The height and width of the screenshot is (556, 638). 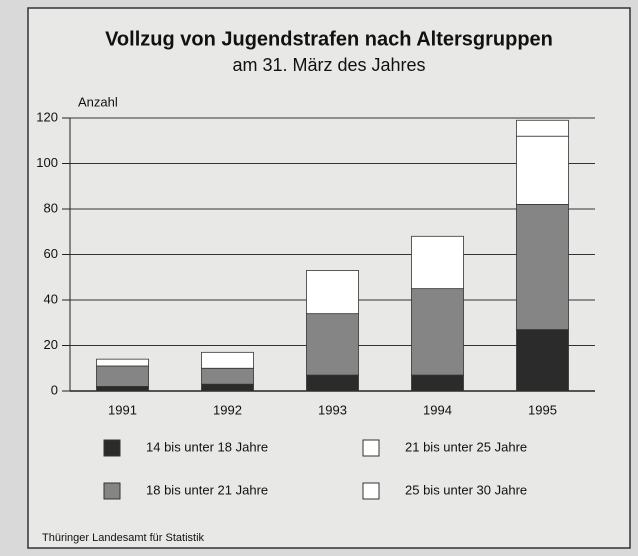 I want to click on x-tick-label: 1993, so click(x=332, y=409).